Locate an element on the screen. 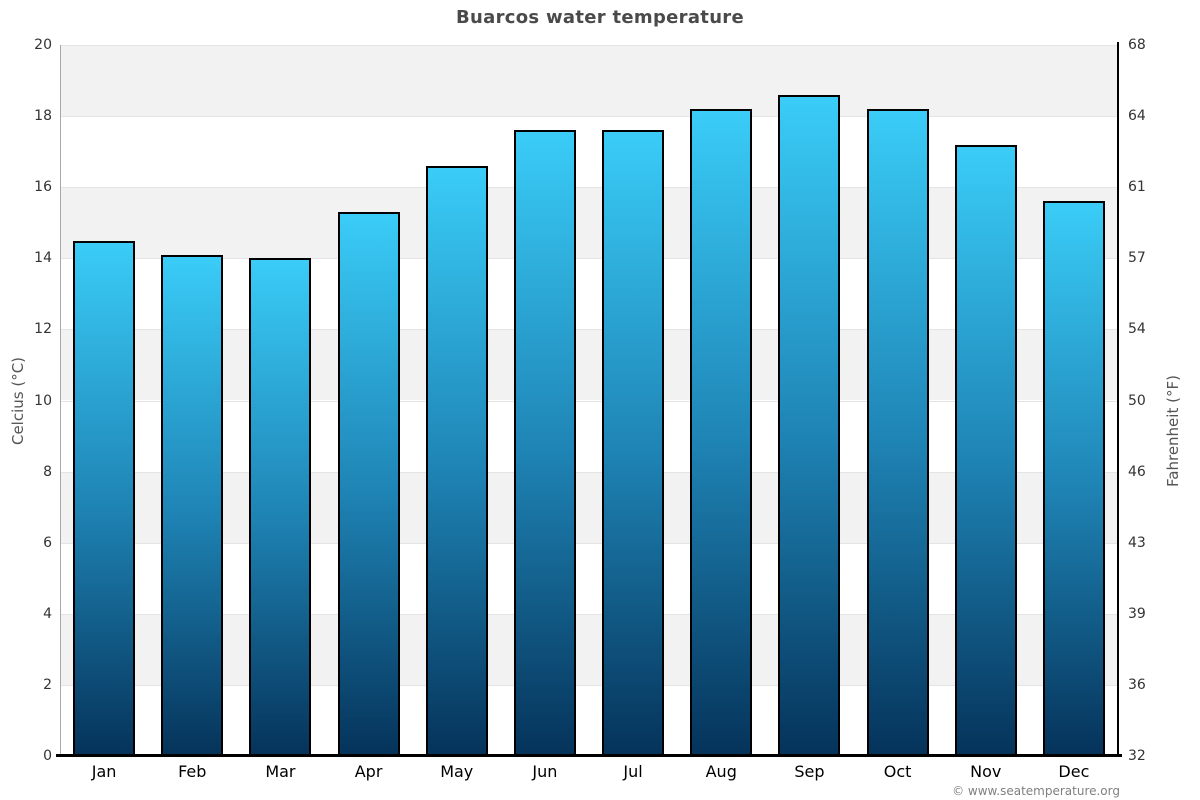  month-label-apr: Apr is located at coordinates (368, 771).